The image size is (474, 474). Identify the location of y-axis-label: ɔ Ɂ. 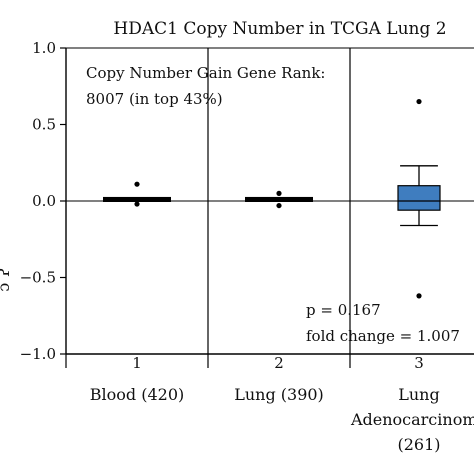
(6, 279).